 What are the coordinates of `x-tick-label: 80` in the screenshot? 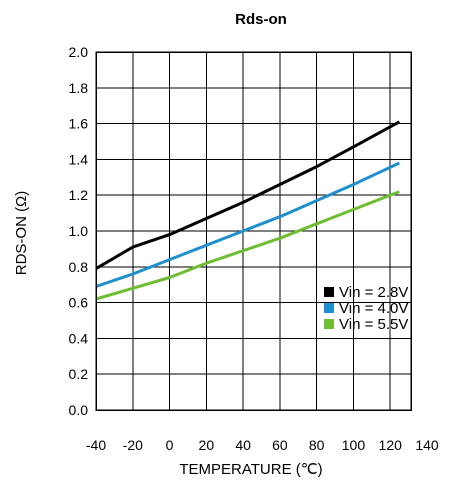 It's located at (317, 445).